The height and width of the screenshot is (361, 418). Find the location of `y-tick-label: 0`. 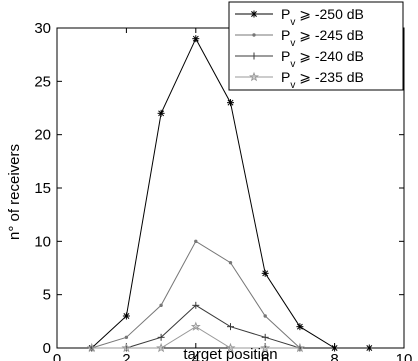

y-tick-label: 0 is located at coordinates (47, 348).